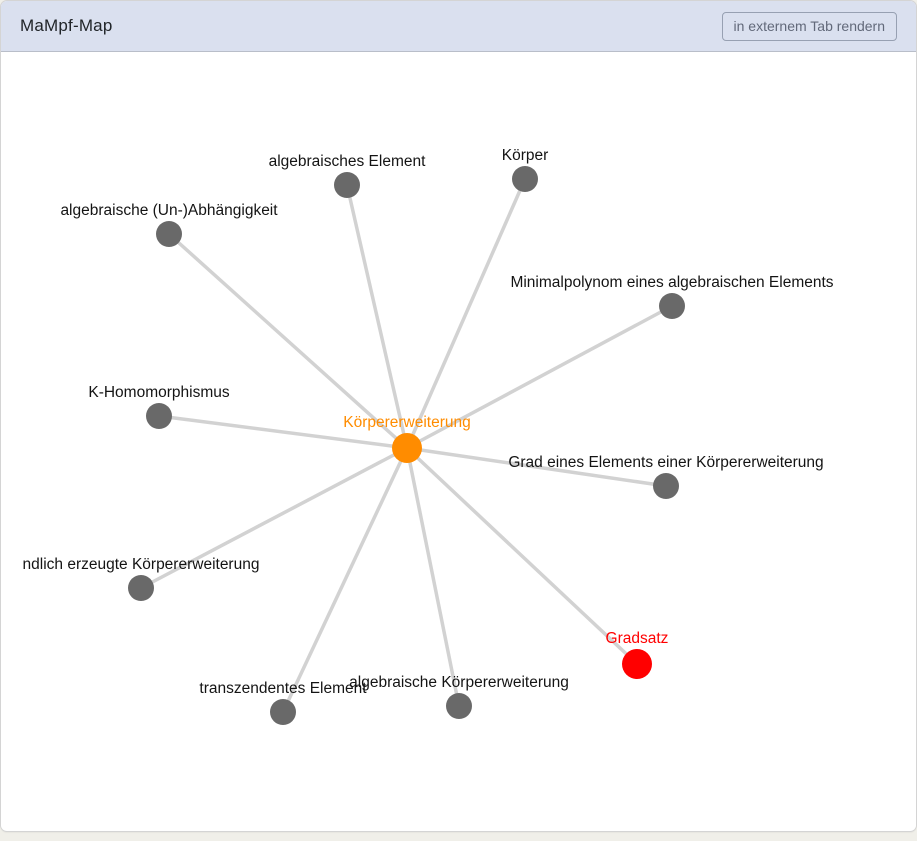 The image size is (917, 841). I want to click on graph-node-algebraisches-element, so click(347, 185).